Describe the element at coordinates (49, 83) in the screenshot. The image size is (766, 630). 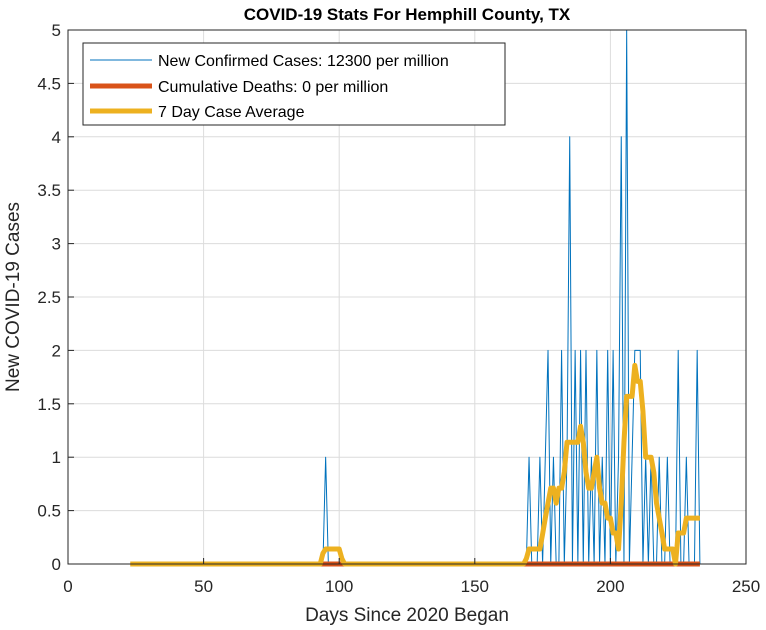
I see `y-tick-label: 4.5` at that location.